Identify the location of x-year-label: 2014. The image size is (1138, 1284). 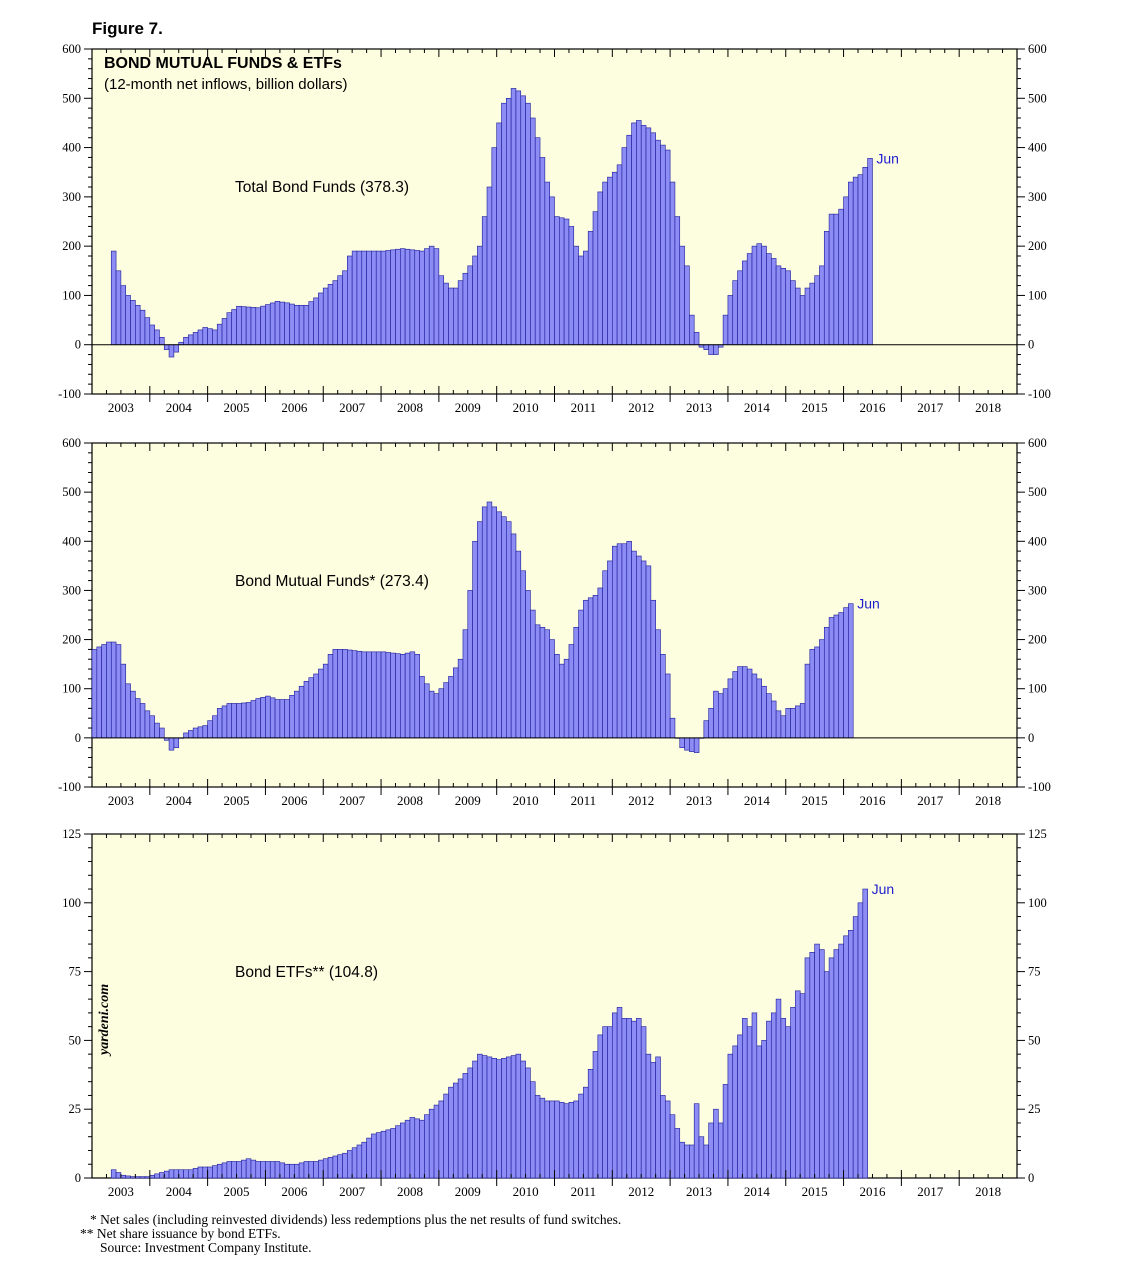
(757, 800).